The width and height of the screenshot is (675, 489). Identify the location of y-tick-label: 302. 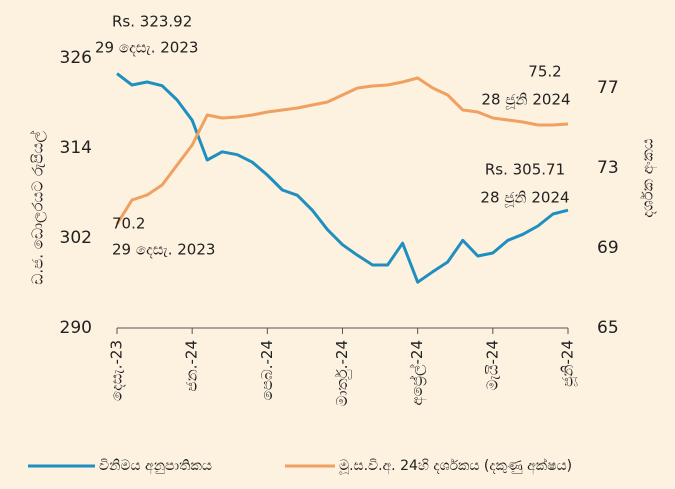
(76, 238).